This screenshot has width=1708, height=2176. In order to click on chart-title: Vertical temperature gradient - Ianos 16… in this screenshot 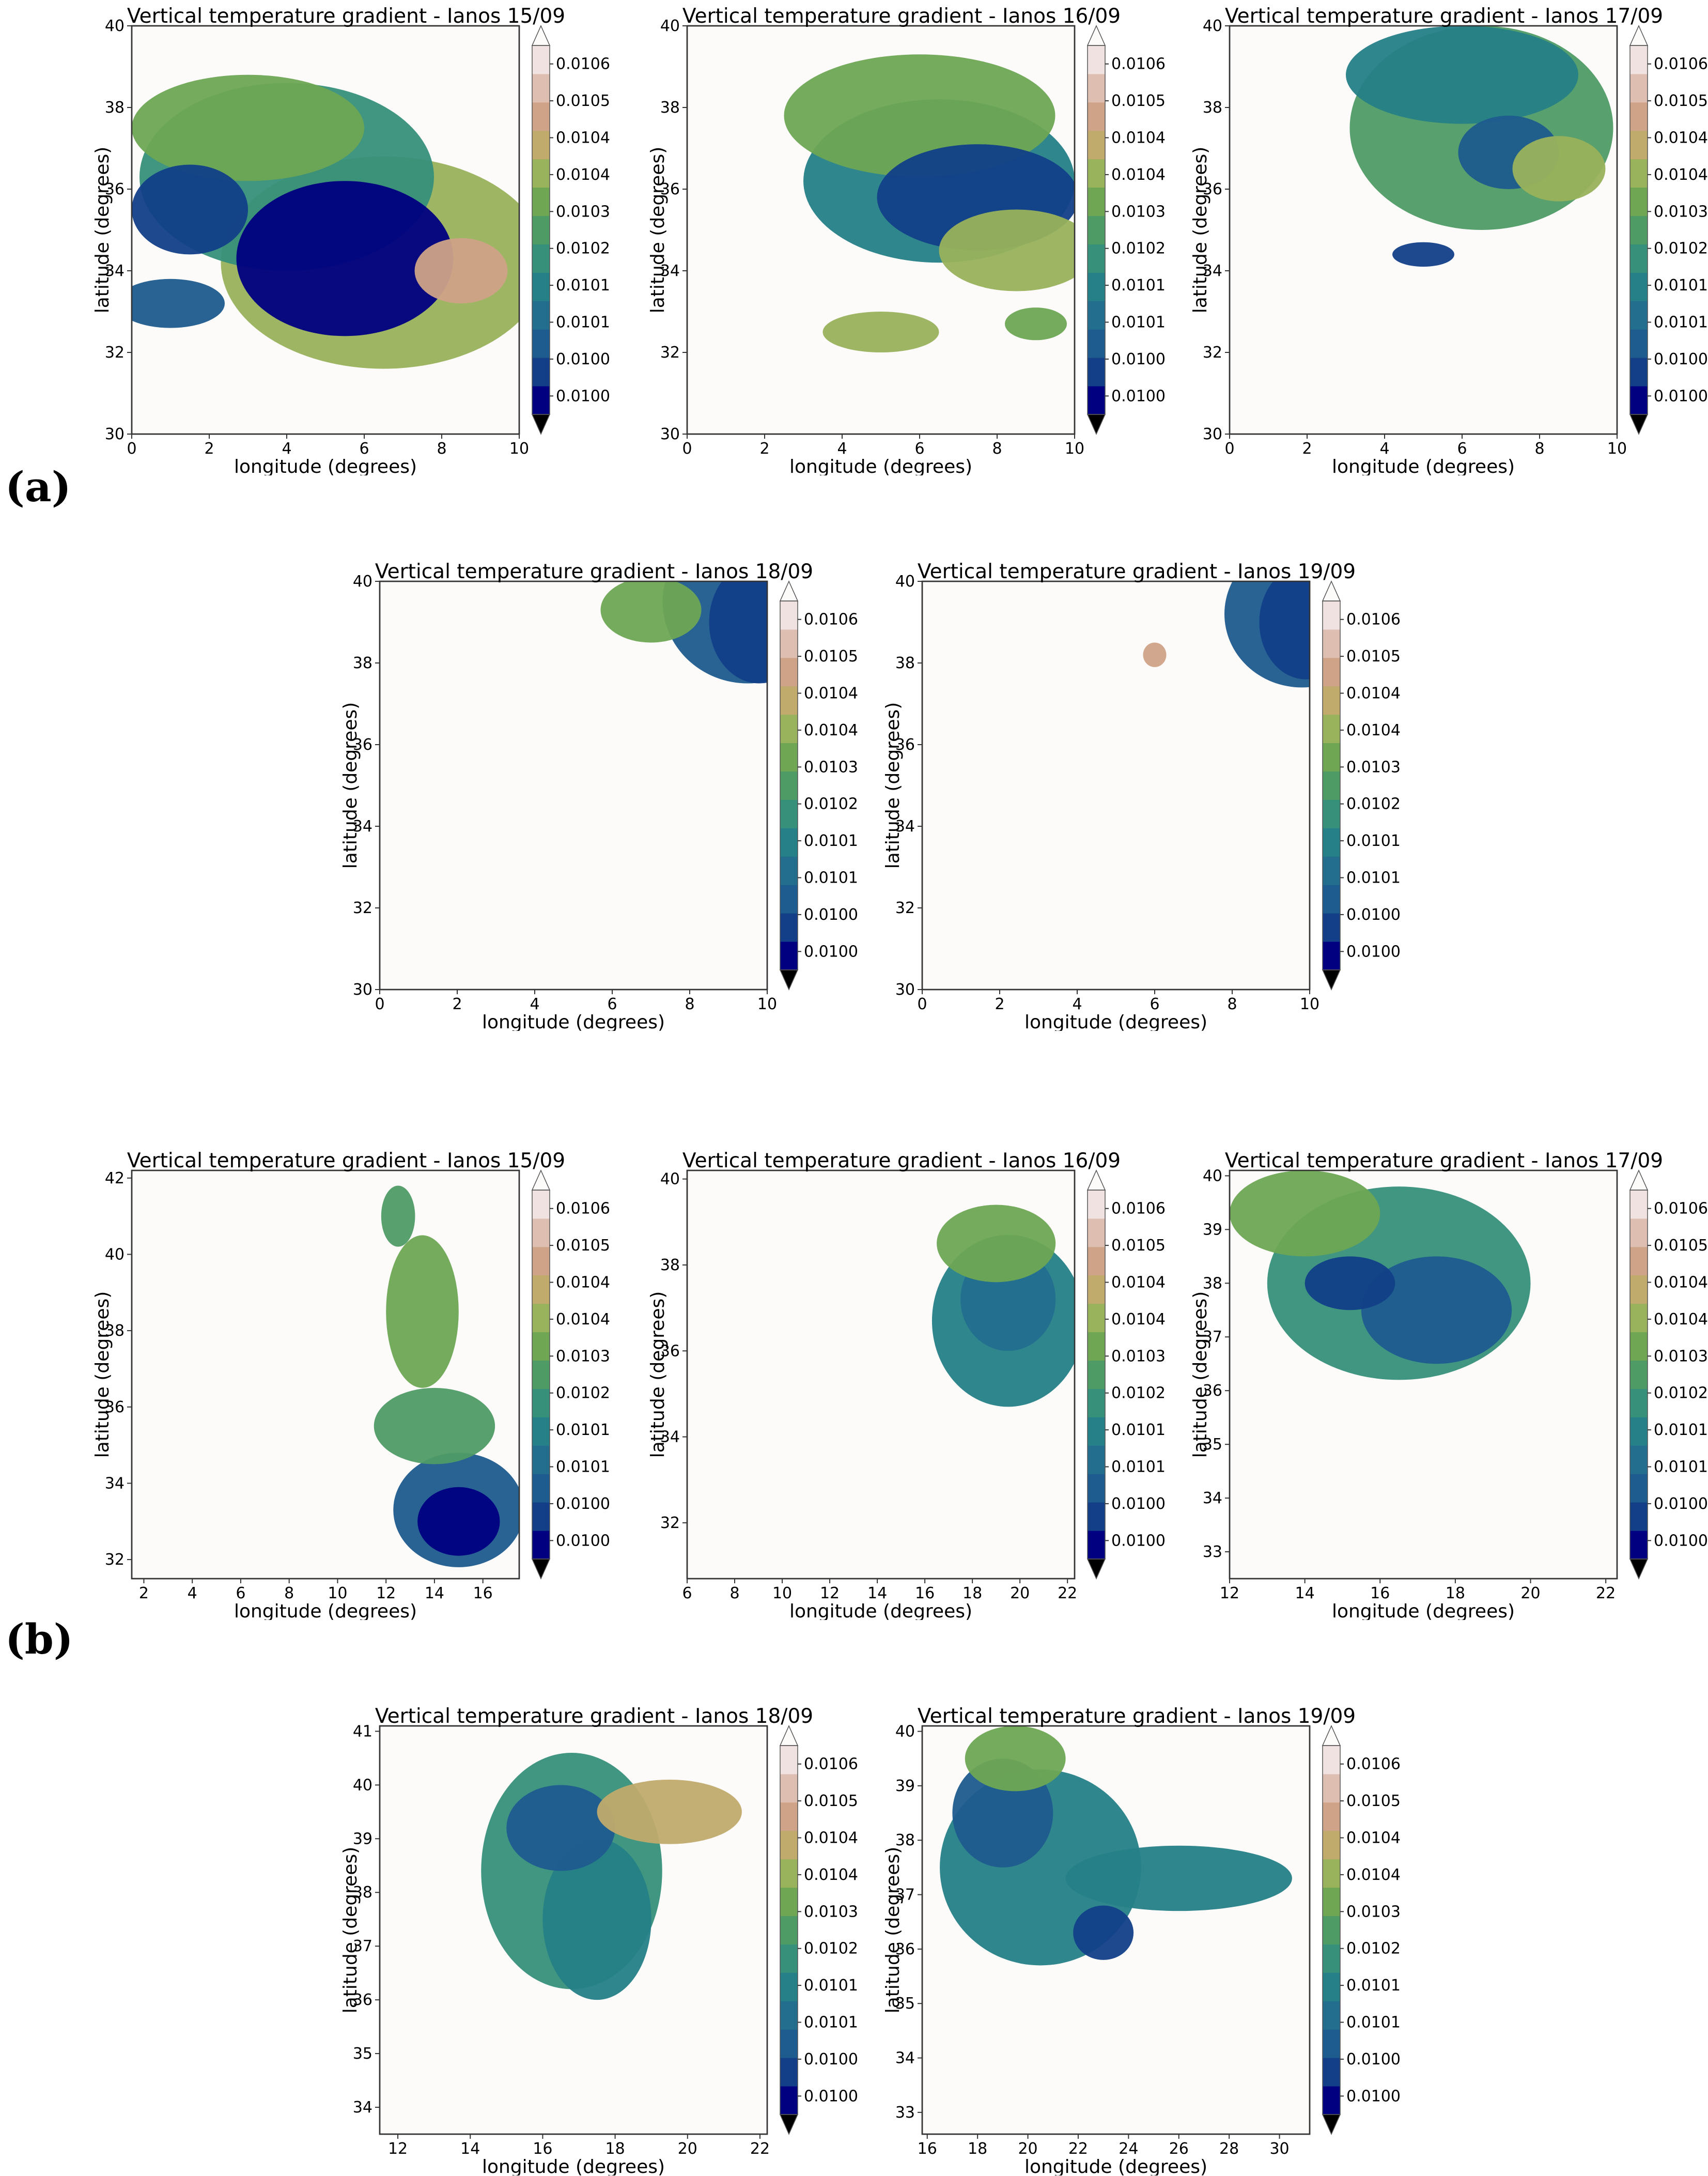, I will do `click(901, 1160)`.